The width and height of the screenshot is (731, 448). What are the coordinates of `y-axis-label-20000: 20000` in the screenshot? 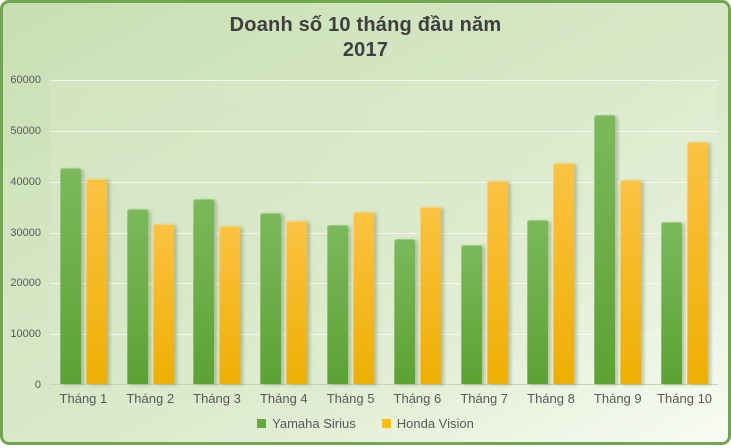 It's located at (25, 283).